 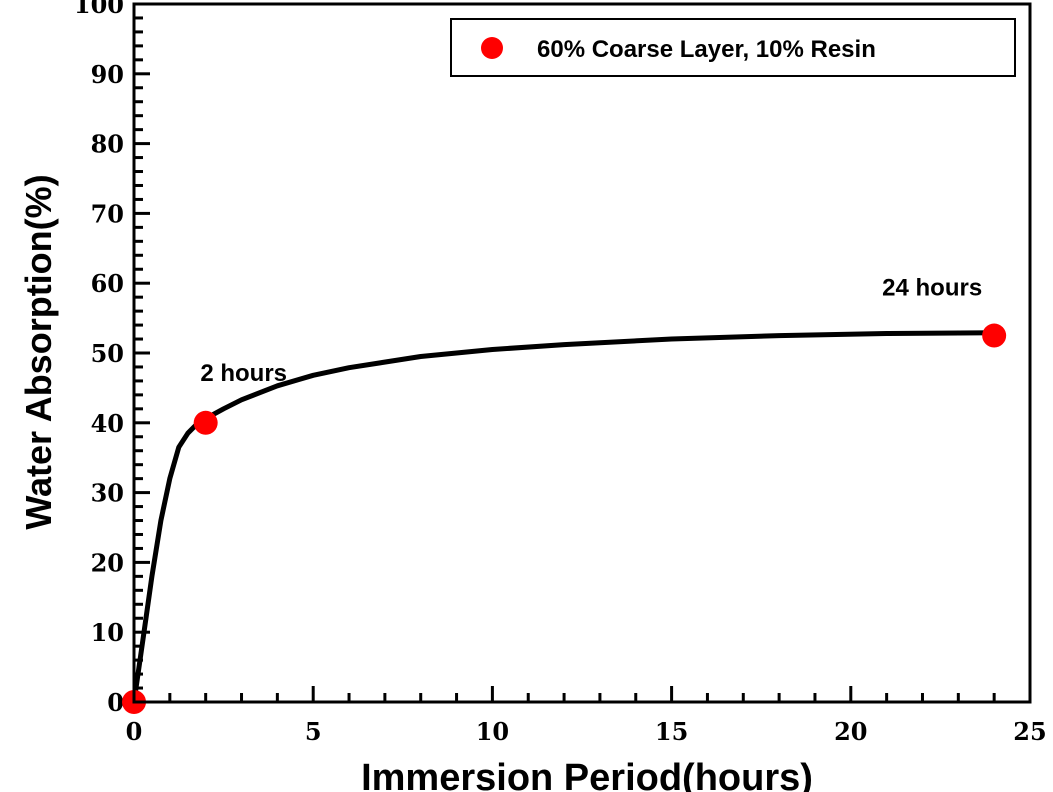 I want to click on y-tick-label: 50, so click(x=107, y=353).